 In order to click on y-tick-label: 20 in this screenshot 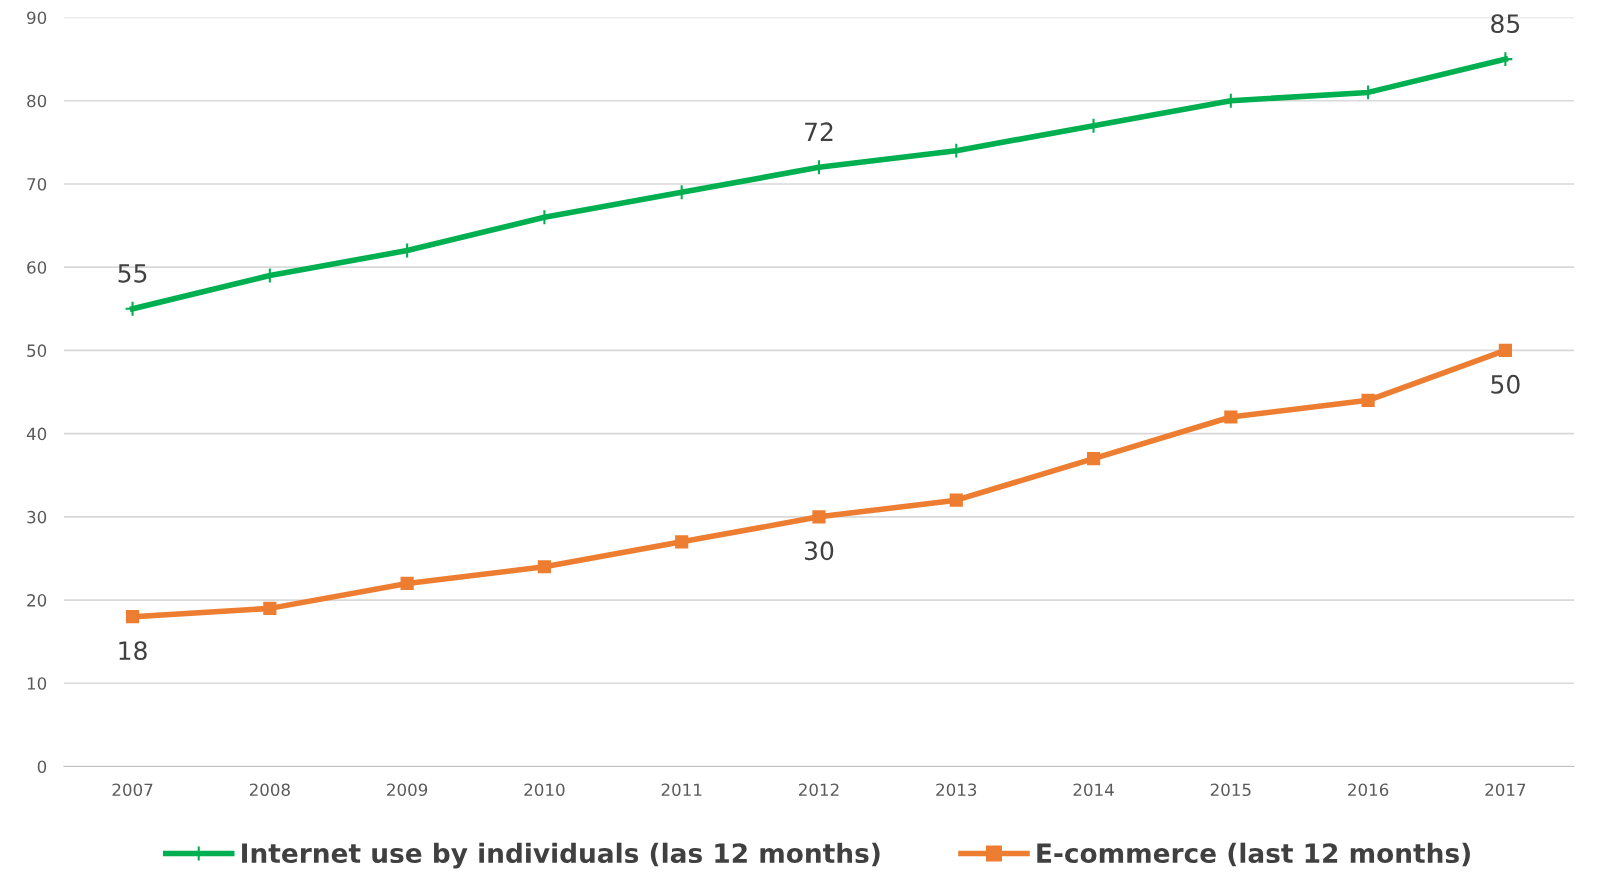, I will do `click(37, 600)`.